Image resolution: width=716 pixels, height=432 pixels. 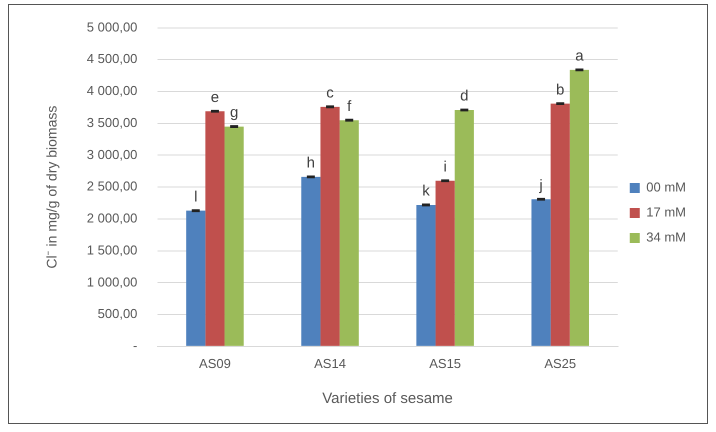 What do you see at coordinates (112, 58) in the screenshot?
I see `y-tick-label: 4 500,00` at bounding box center [112, 58].